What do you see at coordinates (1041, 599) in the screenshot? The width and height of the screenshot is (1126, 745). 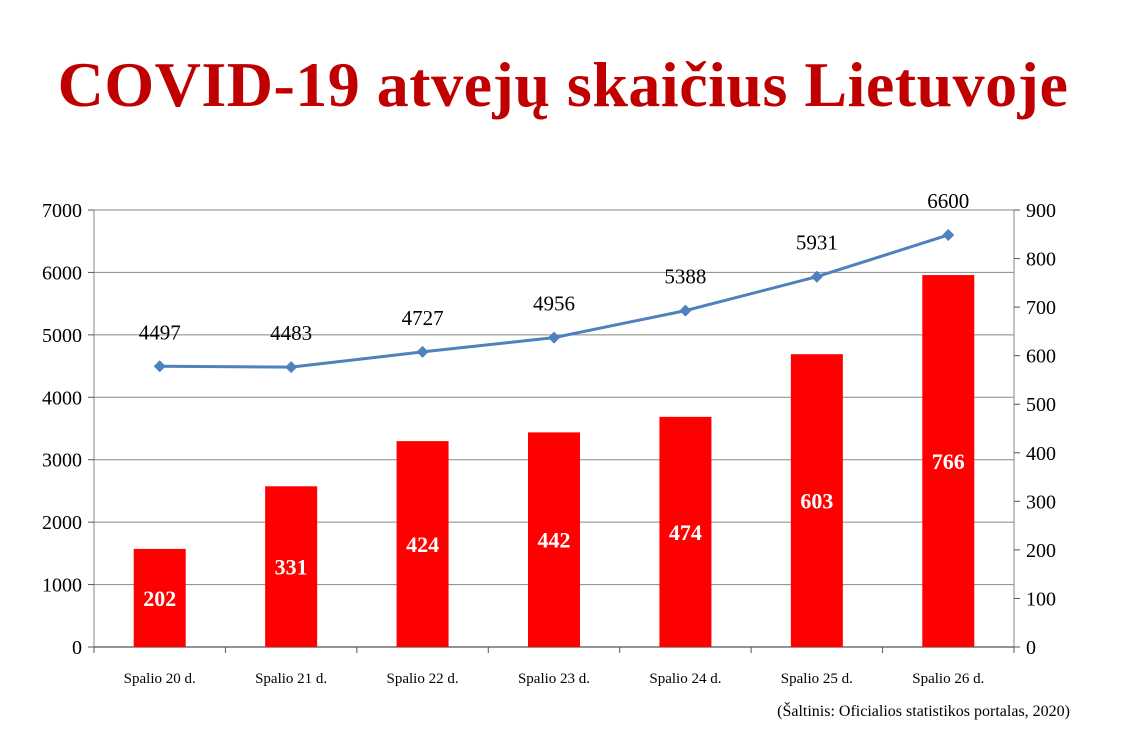 I see `right-tick-label: 100` at bounding box center [1041, 599].